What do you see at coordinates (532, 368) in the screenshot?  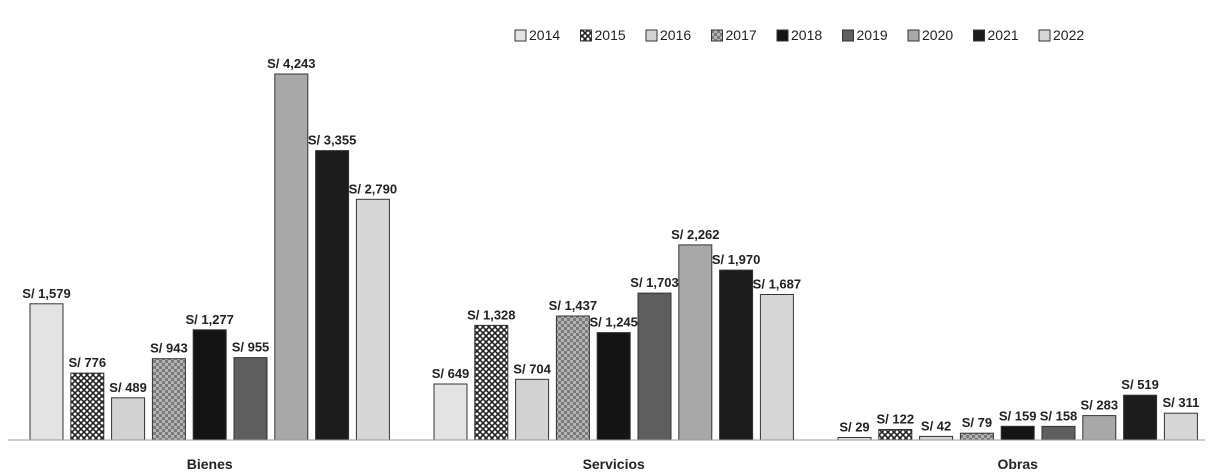 I see `data-label-servicios-2016: S/ 704` at bounding box center [532, 368].